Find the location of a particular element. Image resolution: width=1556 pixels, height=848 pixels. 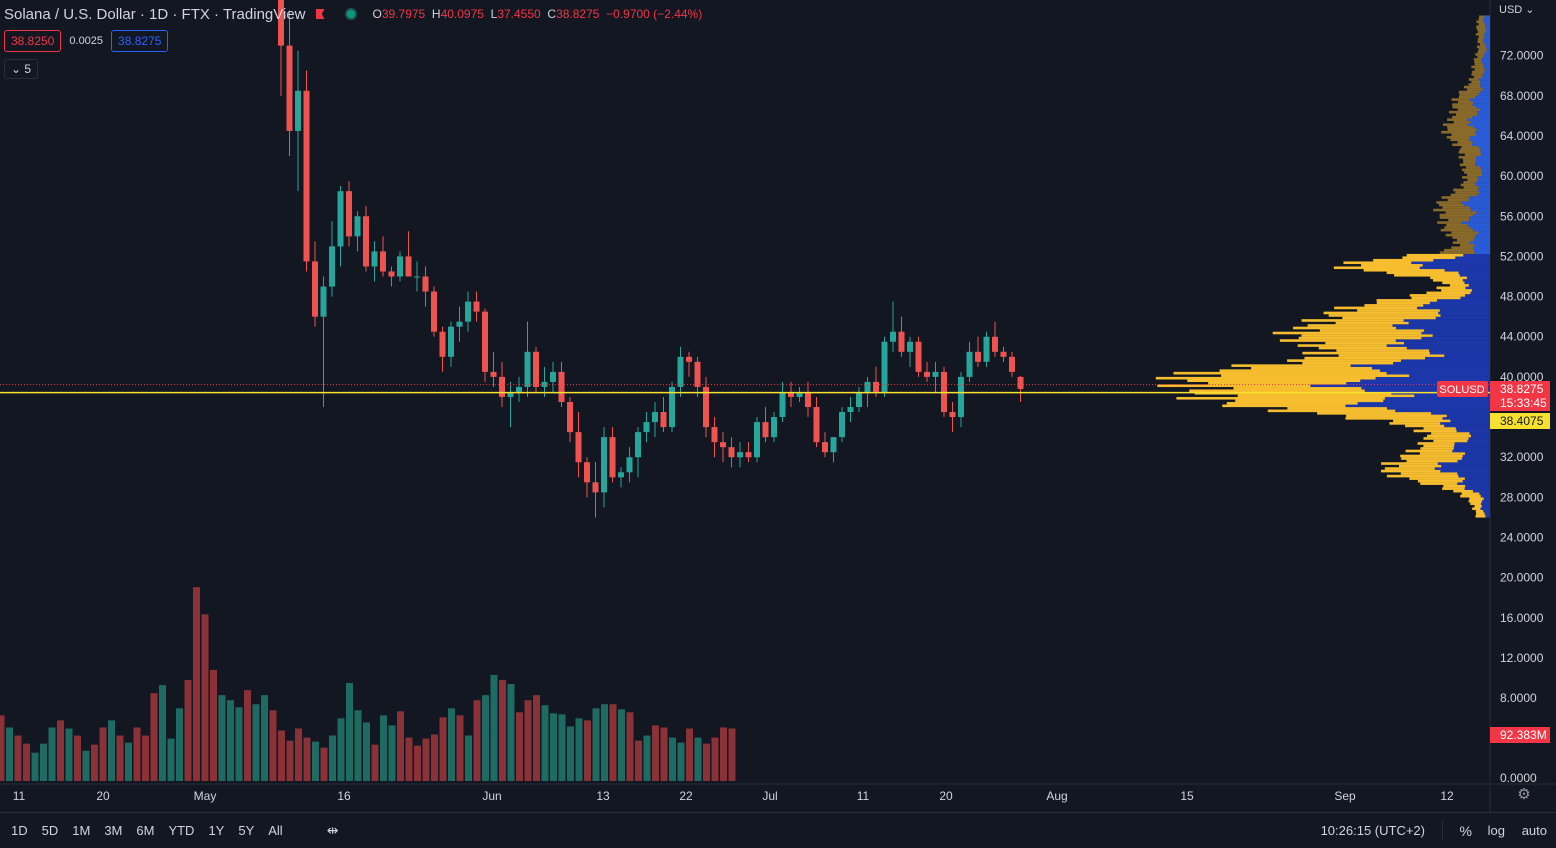

currency-selector: USD ⌄ is located at coordinates (1517, 10).